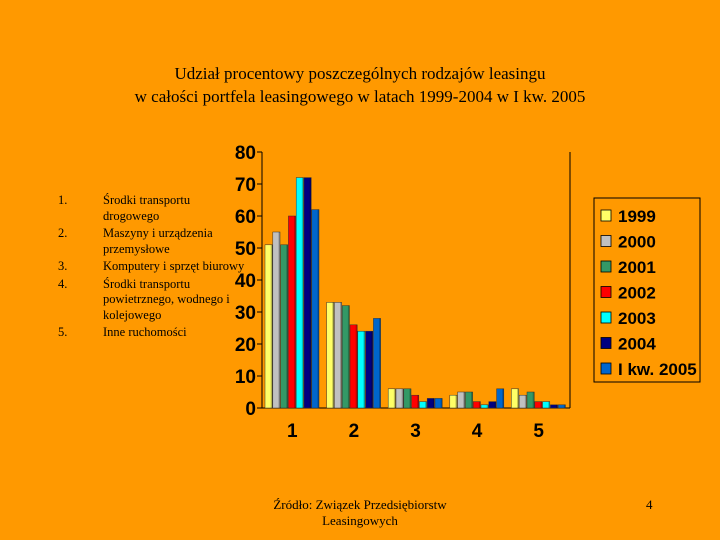 The image size is (720, 540). I want to click on y-tick-label: 0, so click(250, 409).